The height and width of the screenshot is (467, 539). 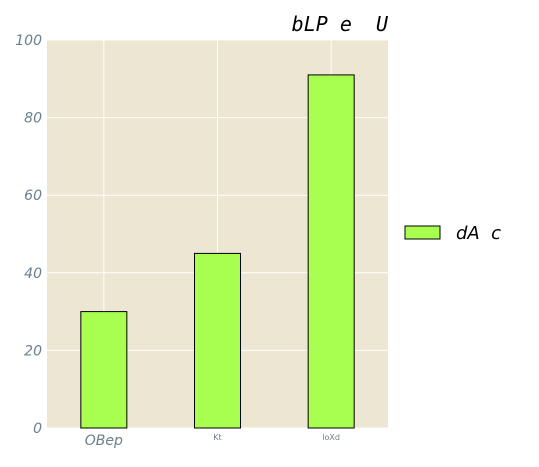 I want to click on y-tick-label: 100, so click(x=28, y=41).